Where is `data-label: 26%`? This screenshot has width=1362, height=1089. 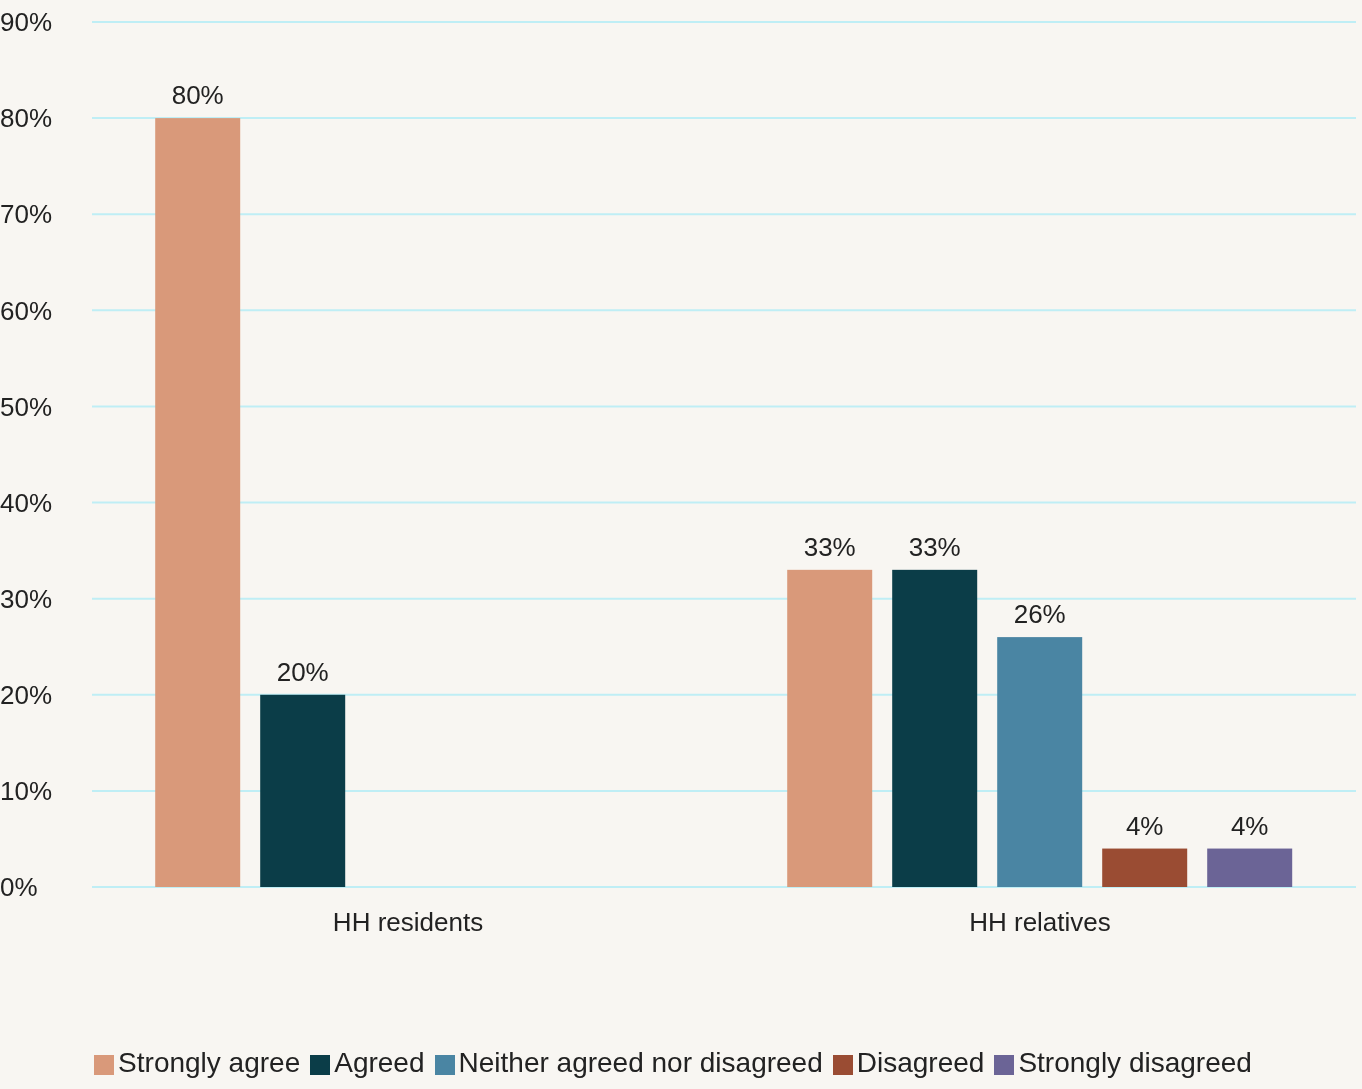 data-label: 26% is located at coordinates (1039, 614).